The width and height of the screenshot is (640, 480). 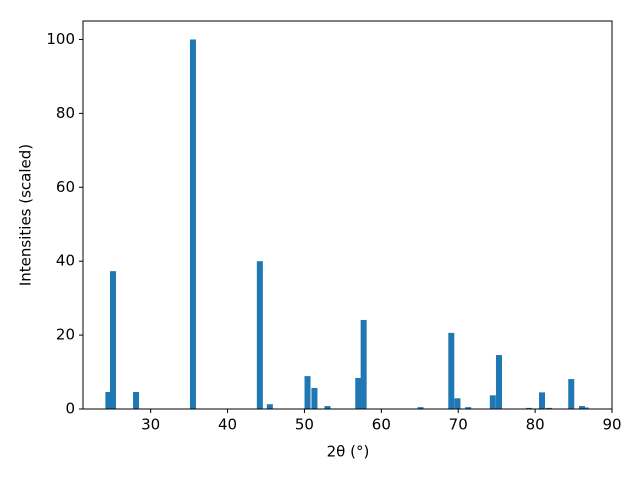 I want to click on y-tick-label: 20, so click(x=65, y=335).